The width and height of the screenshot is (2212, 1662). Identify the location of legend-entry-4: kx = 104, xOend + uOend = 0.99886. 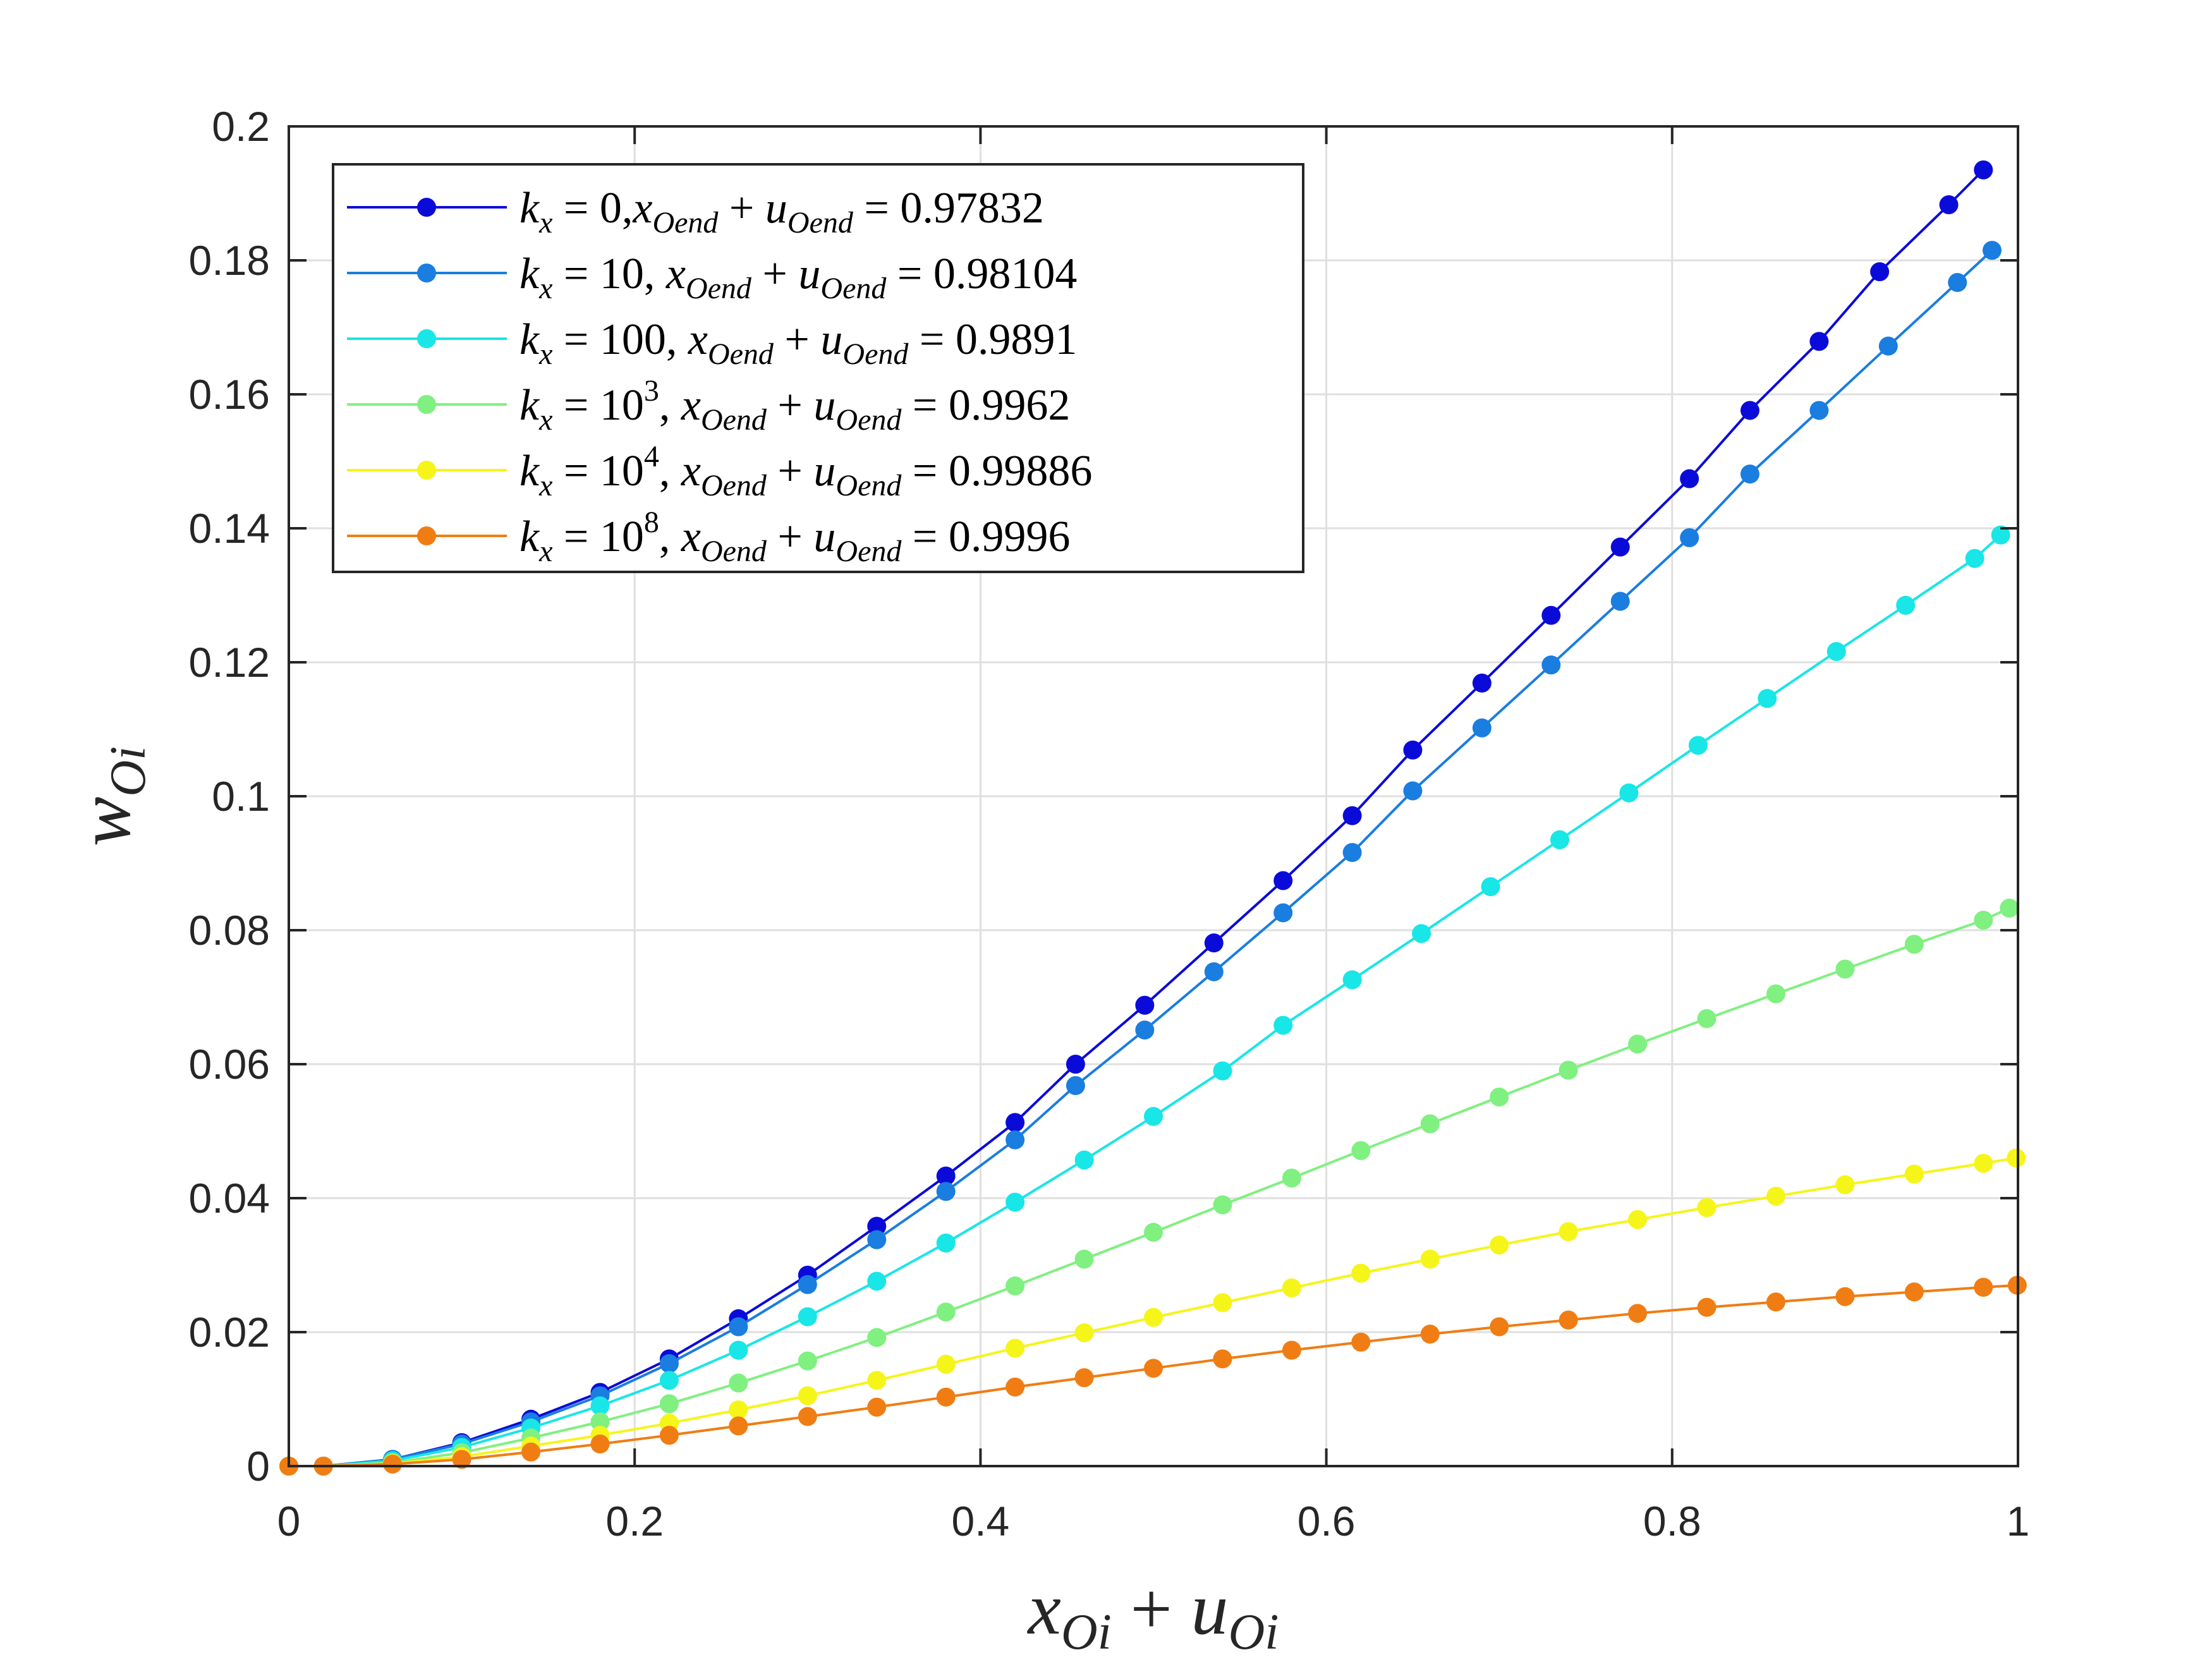
(720, 471).